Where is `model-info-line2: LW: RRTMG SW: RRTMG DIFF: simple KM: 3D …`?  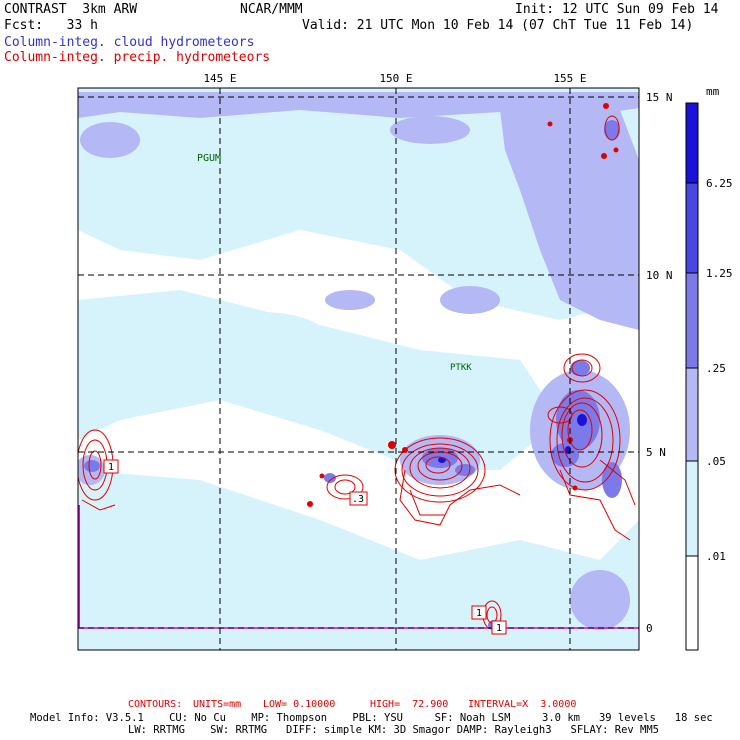
model-info-line2: LW: RRTMG SW: RRTMG DIFF: simple KM: 3D … is located at coordinates (394, 730).